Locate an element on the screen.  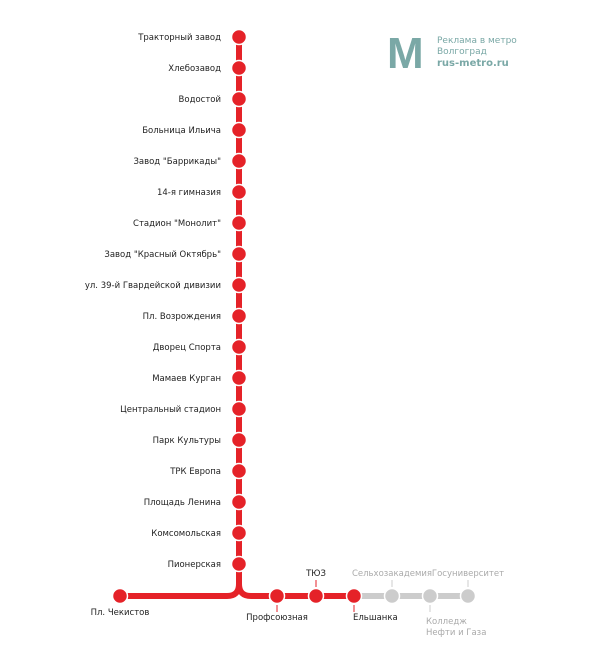
logo-letter: М is located at coordinates (405, 53).